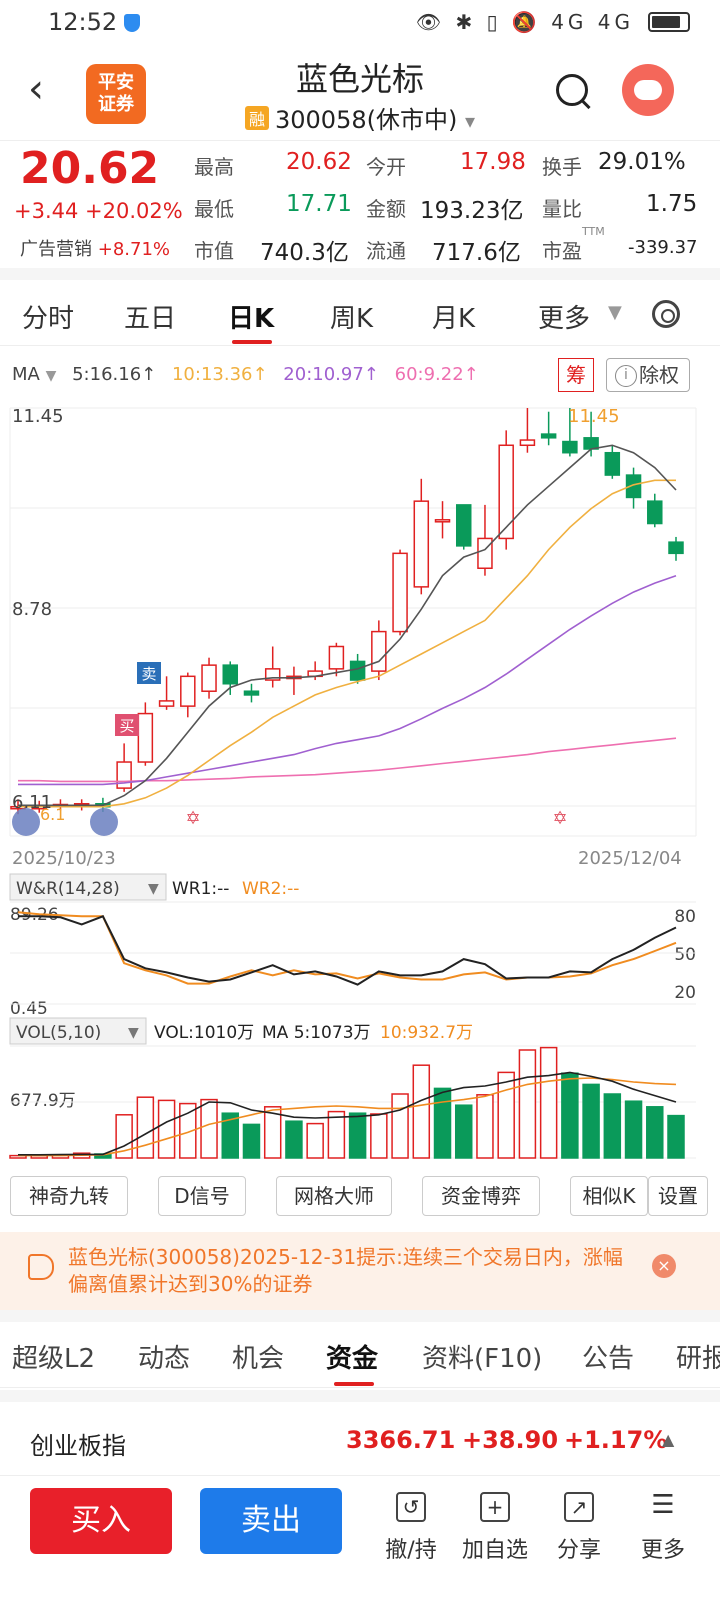 This screenshot has width=720, height=1600. Describe the element at coordinates (576, 375) in the screenshot. I see `chip-distribution-button: 筹` at that location.